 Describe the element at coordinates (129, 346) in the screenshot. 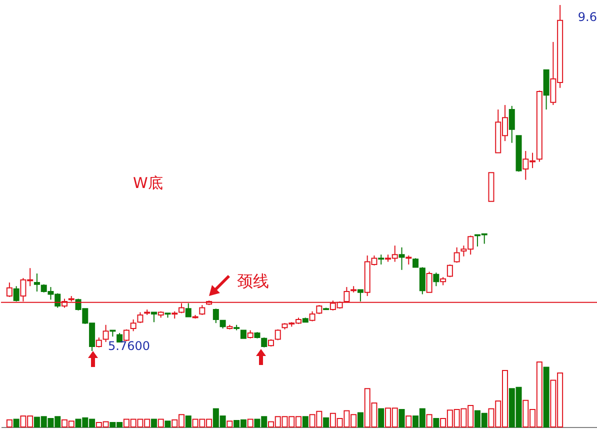

I see `annotation: 5.7600` at that location.